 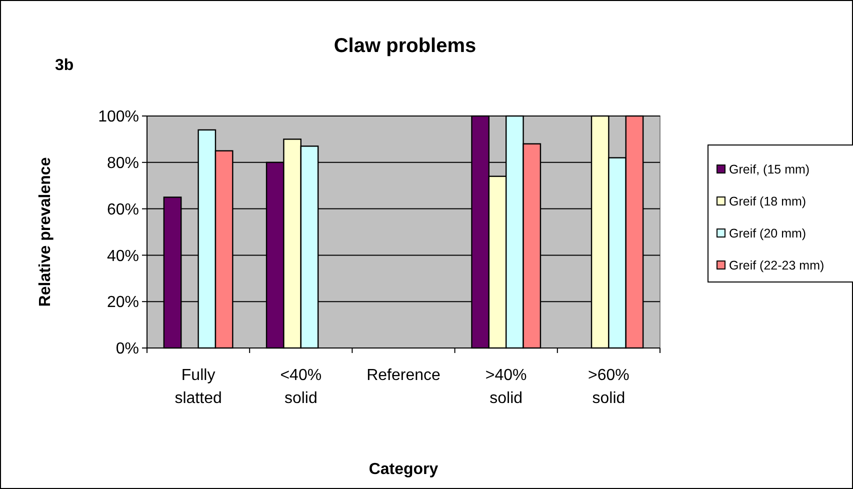 I want to click on y-tick-label: 60%, so click(x=122, y=209).